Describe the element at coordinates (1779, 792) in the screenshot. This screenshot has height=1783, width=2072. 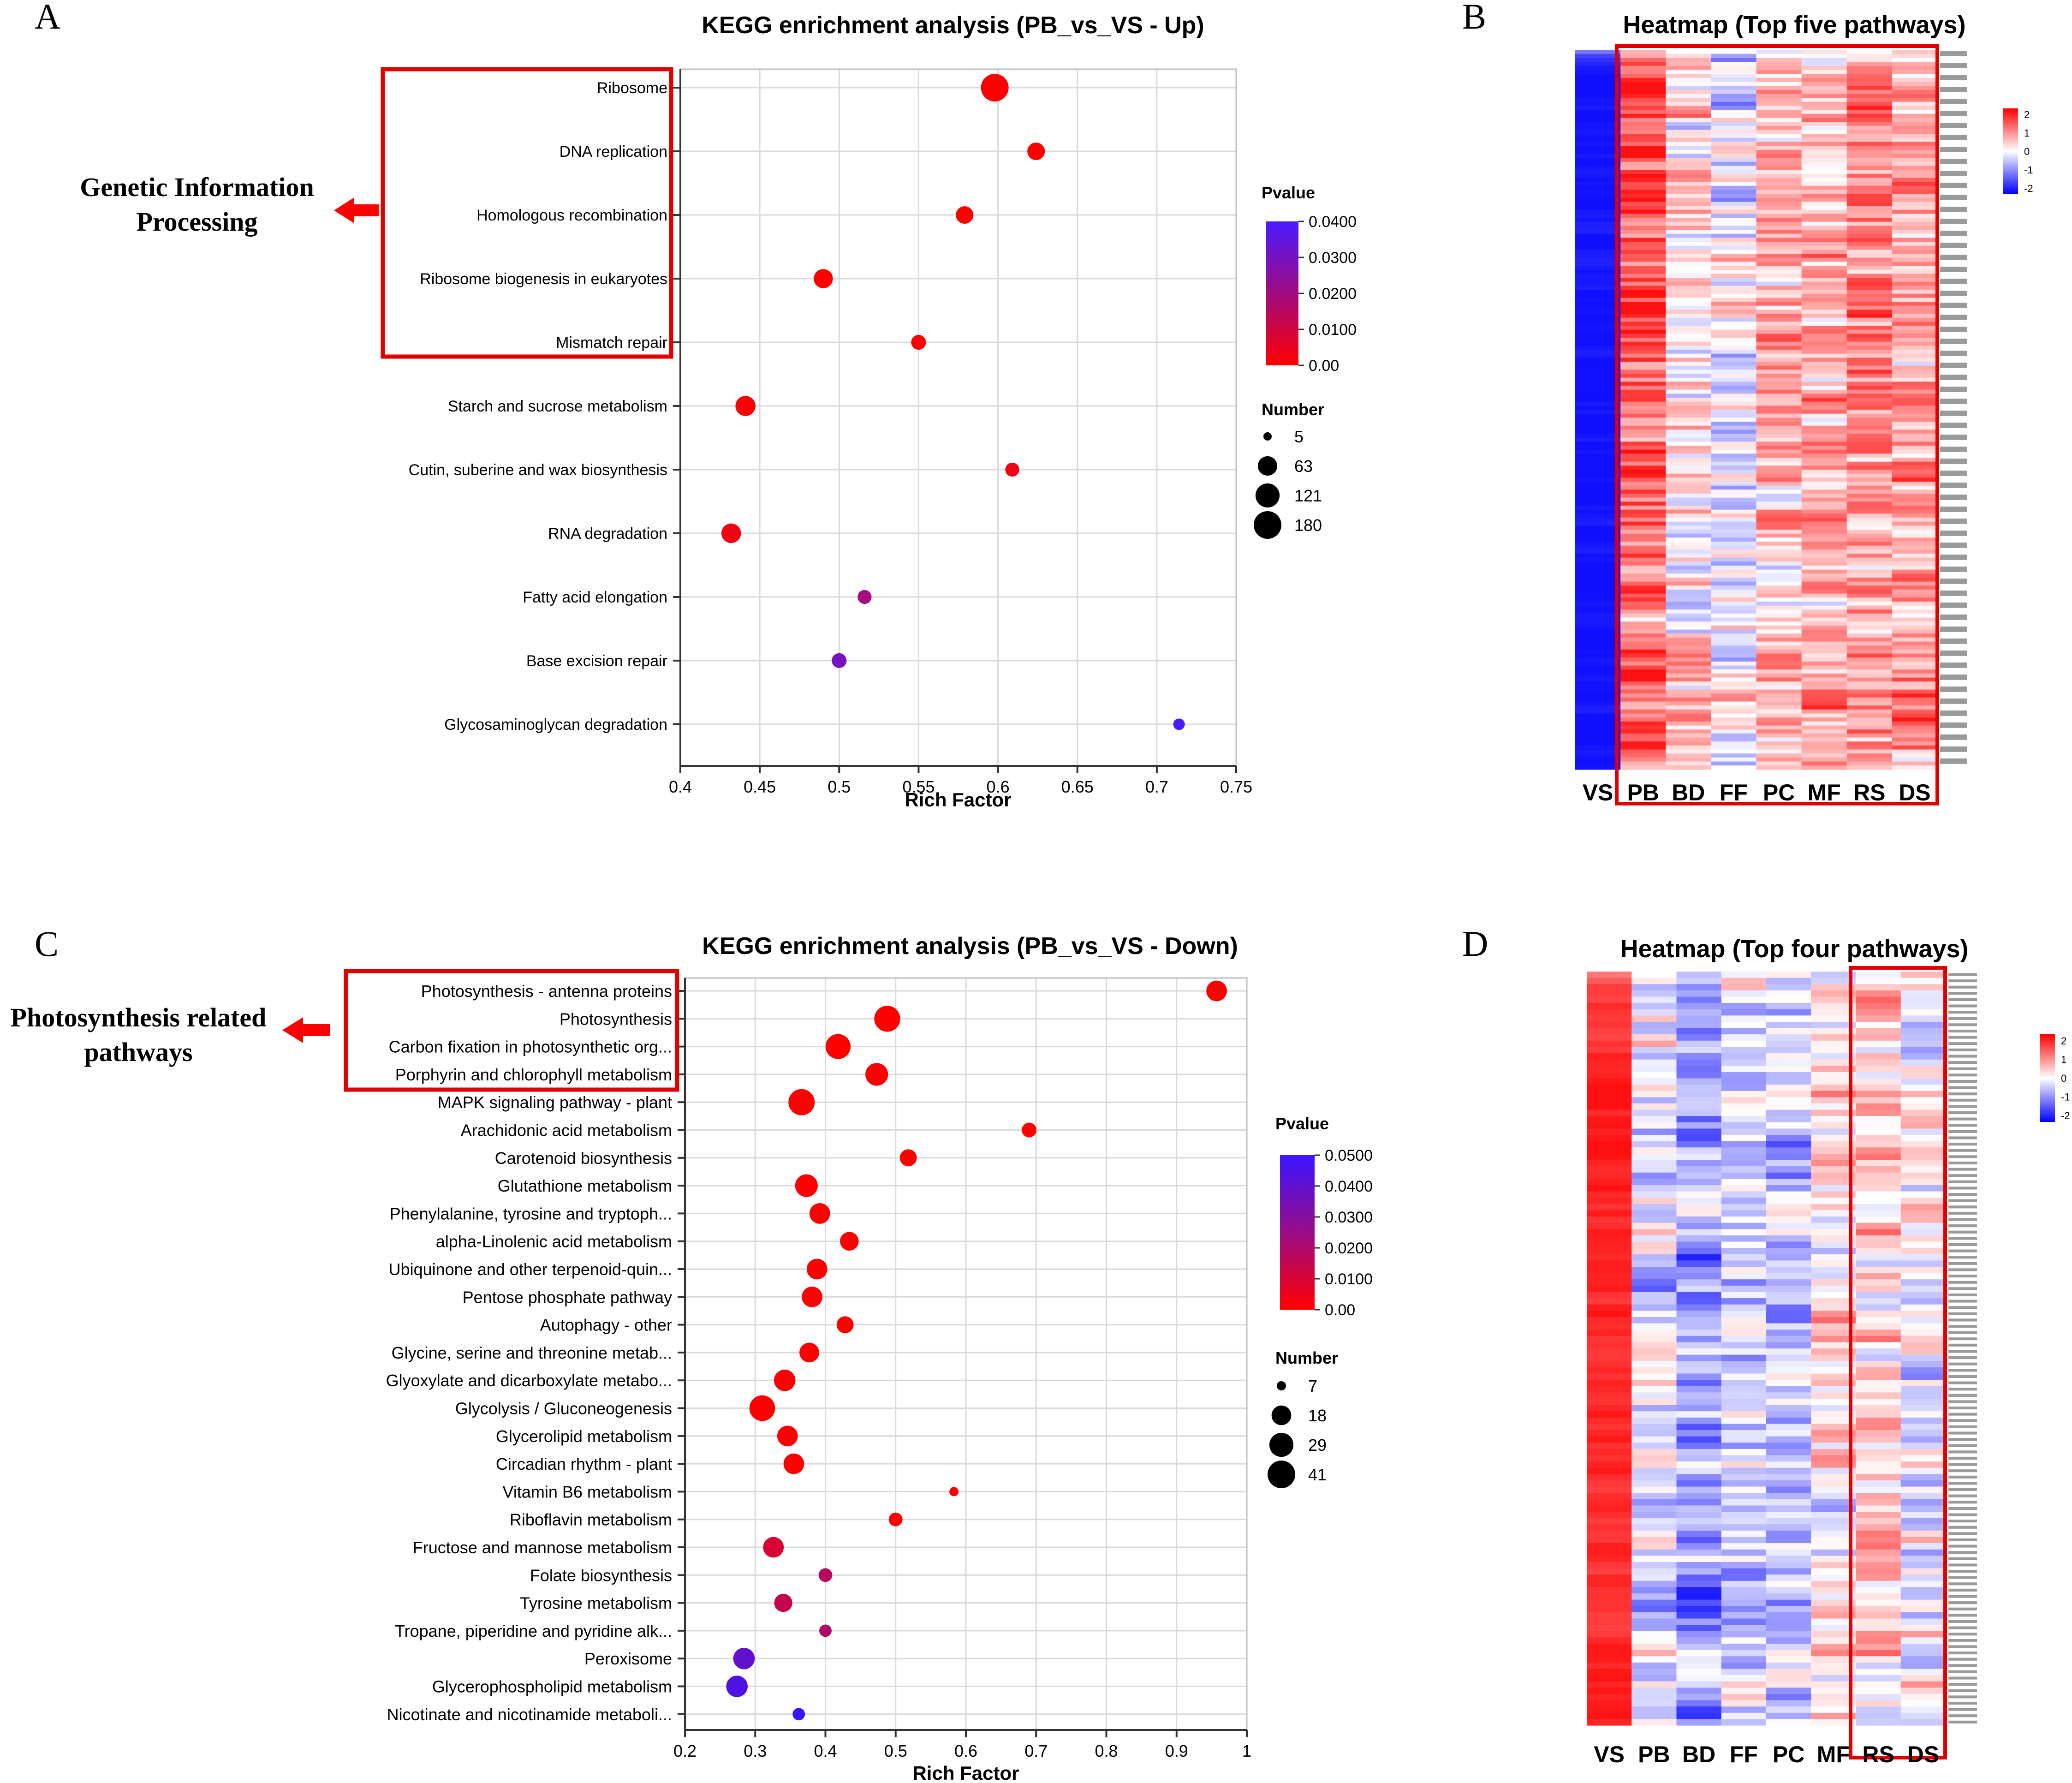
I see `heatmap-column-label: PC` at that location.